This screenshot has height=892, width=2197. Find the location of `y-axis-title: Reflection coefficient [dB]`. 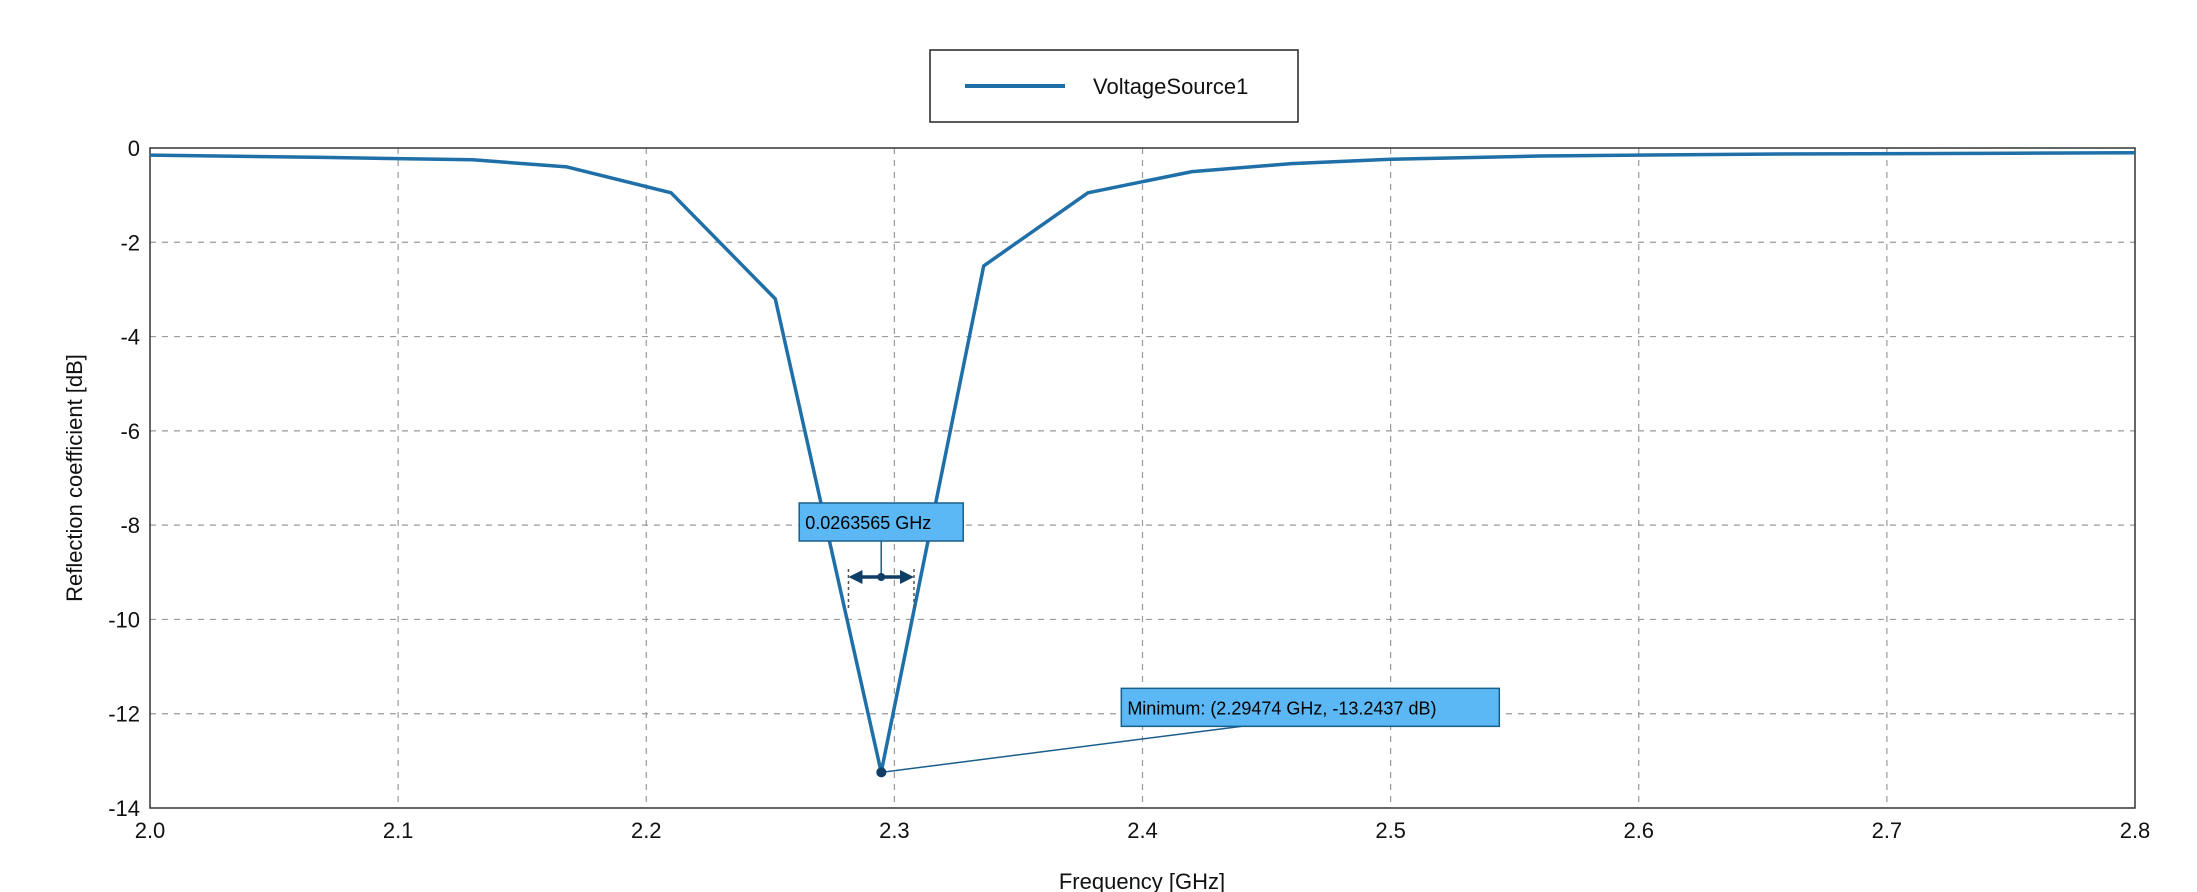

y-axis-title: Reflection coefficient [dB] is located at coordinates (74, 478).